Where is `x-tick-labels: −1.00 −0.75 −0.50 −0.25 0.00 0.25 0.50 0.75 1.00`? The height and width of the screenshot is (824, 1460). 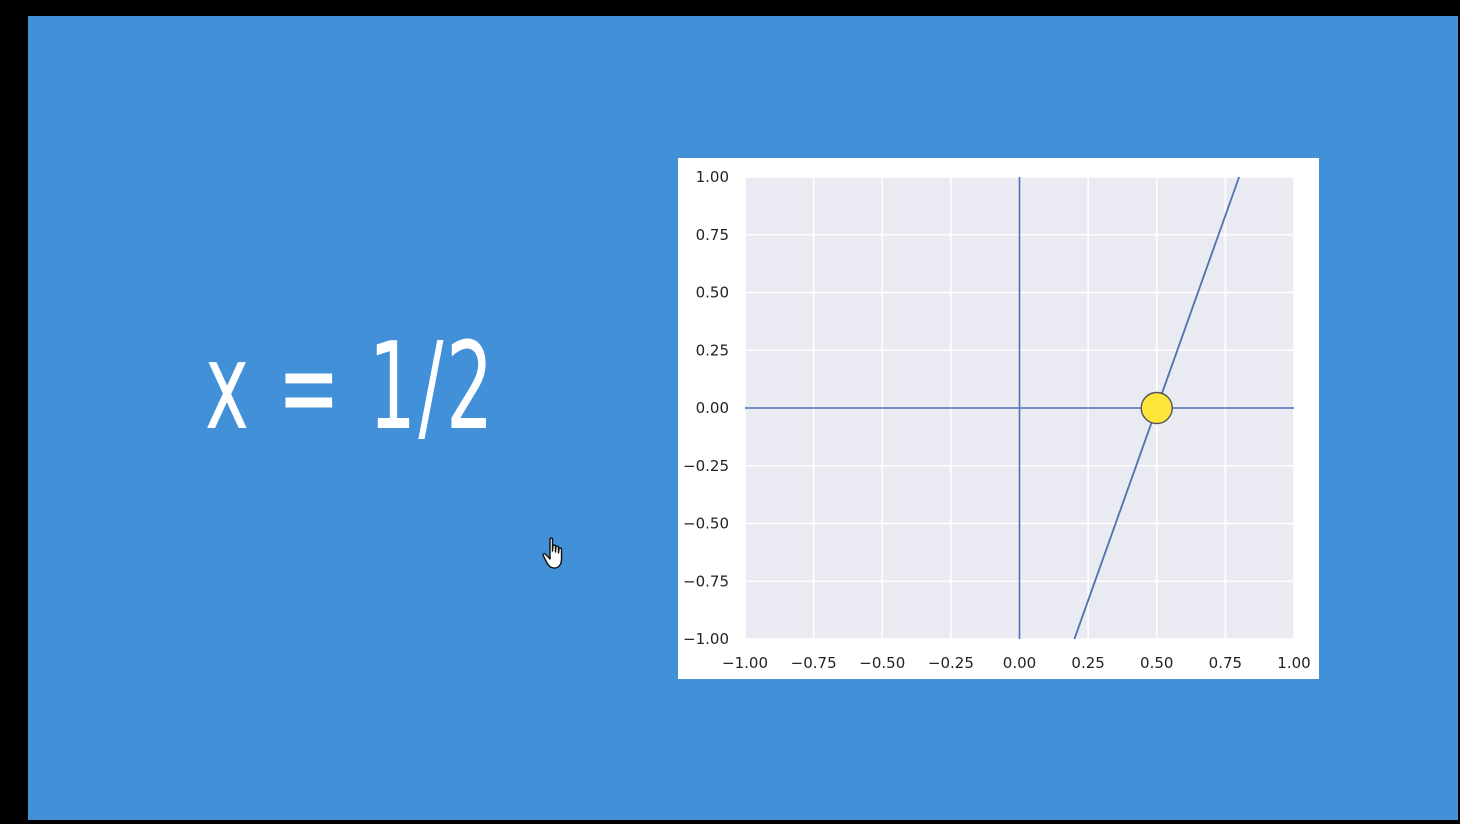
x-tick-labels: −1.00 −0.75 −0.50 −0.25 0.00 0.25 0.50 0.75 1.00 is located at coordinates (1016, 663).